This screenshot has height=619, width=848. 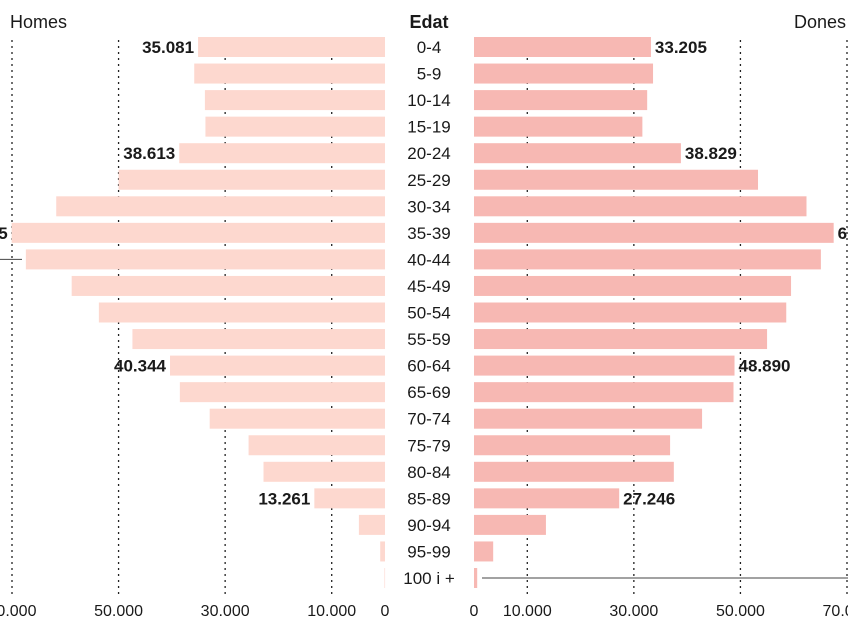 I want to click on header-edat: Edat, so click(x=428, y=22).